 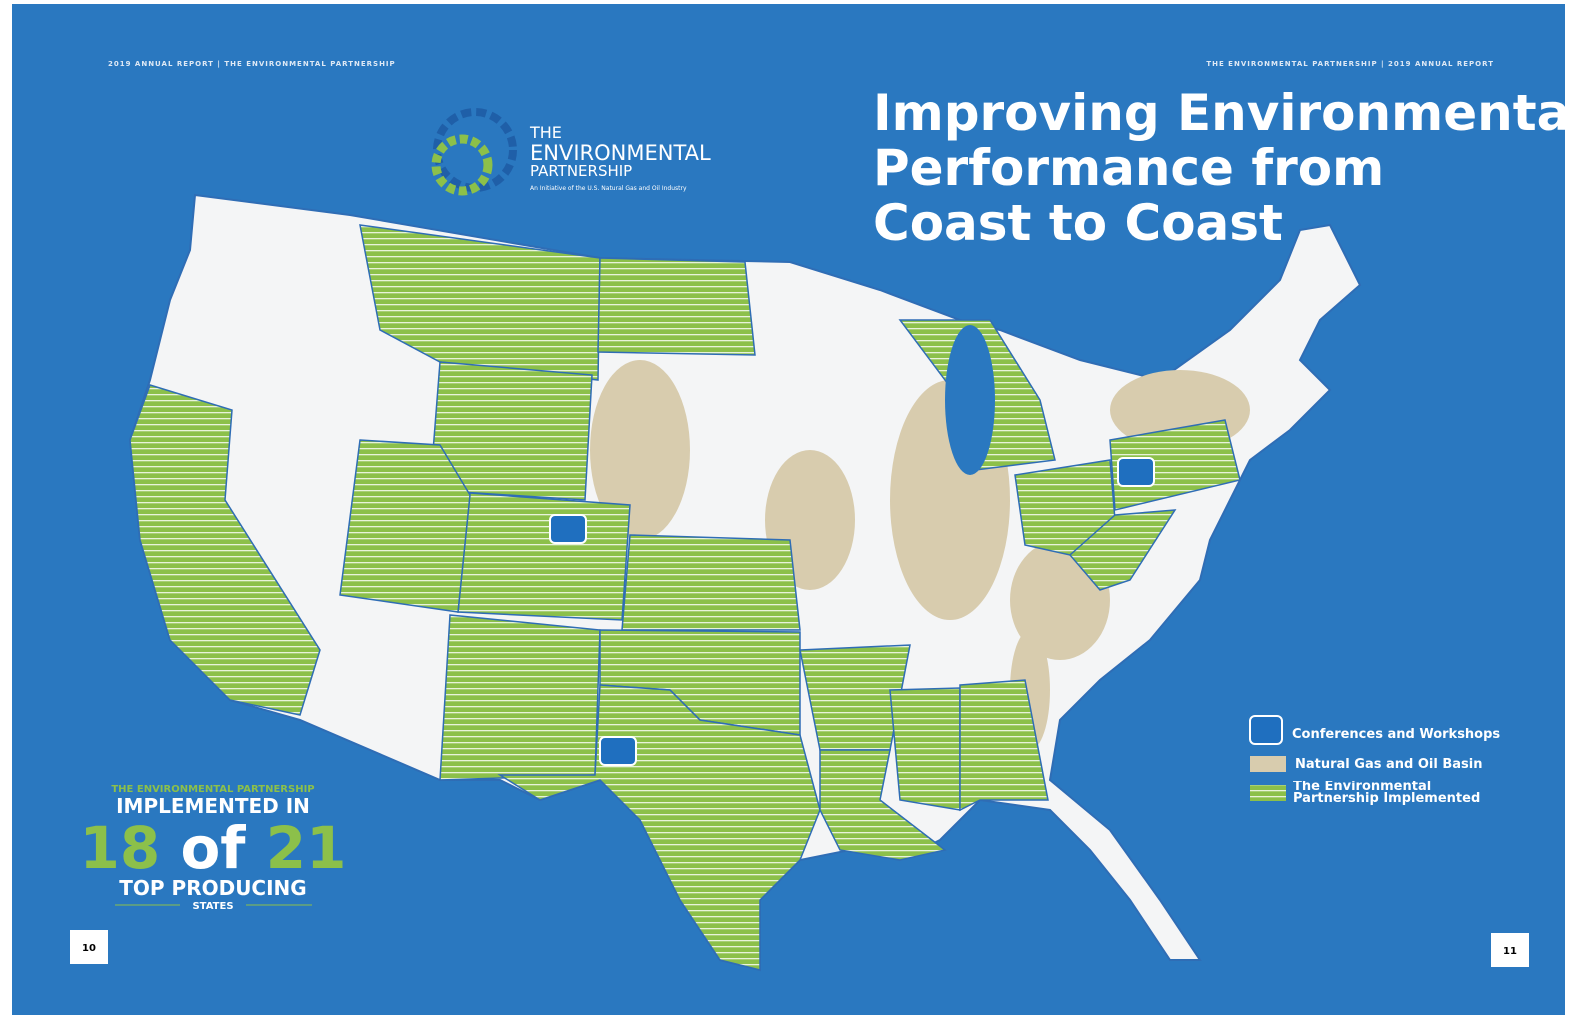 I want to click on total: 21, so click(x=306, y=848).